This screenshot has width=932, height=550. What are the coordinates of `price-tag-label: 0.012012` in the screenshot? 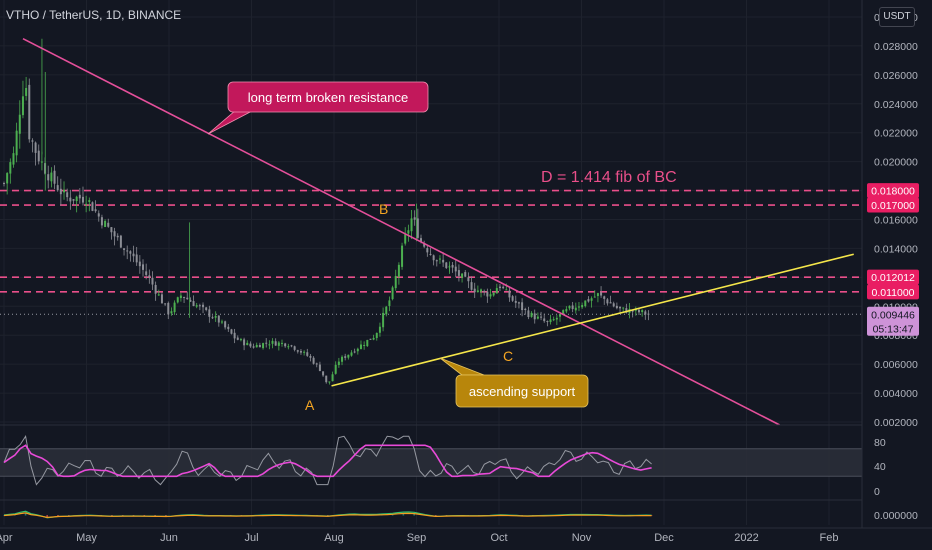 It's located at (893, 278).